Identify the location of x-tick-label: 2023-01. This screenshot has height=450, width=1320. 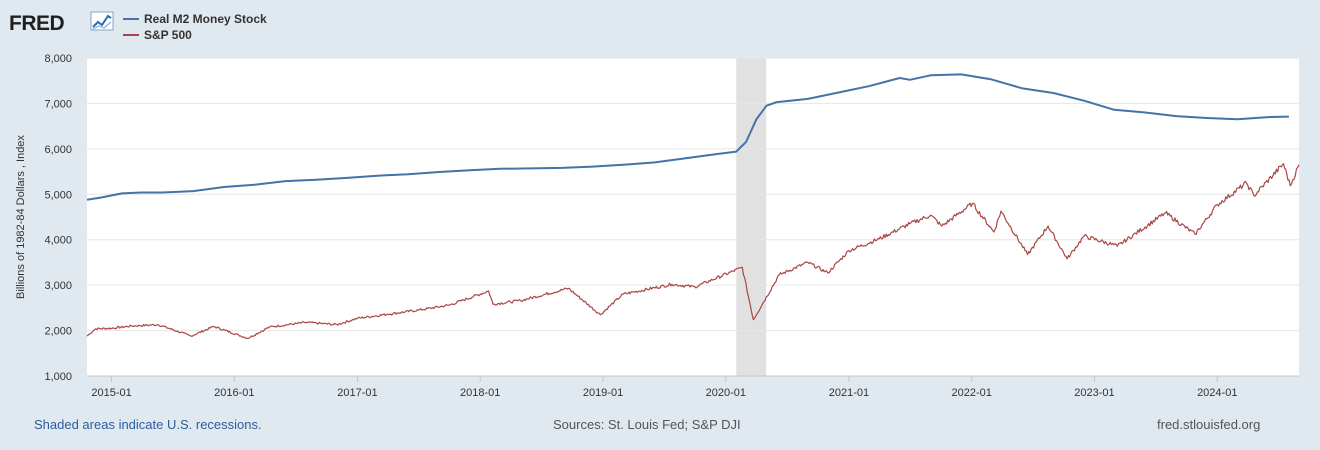
(1094, 393).